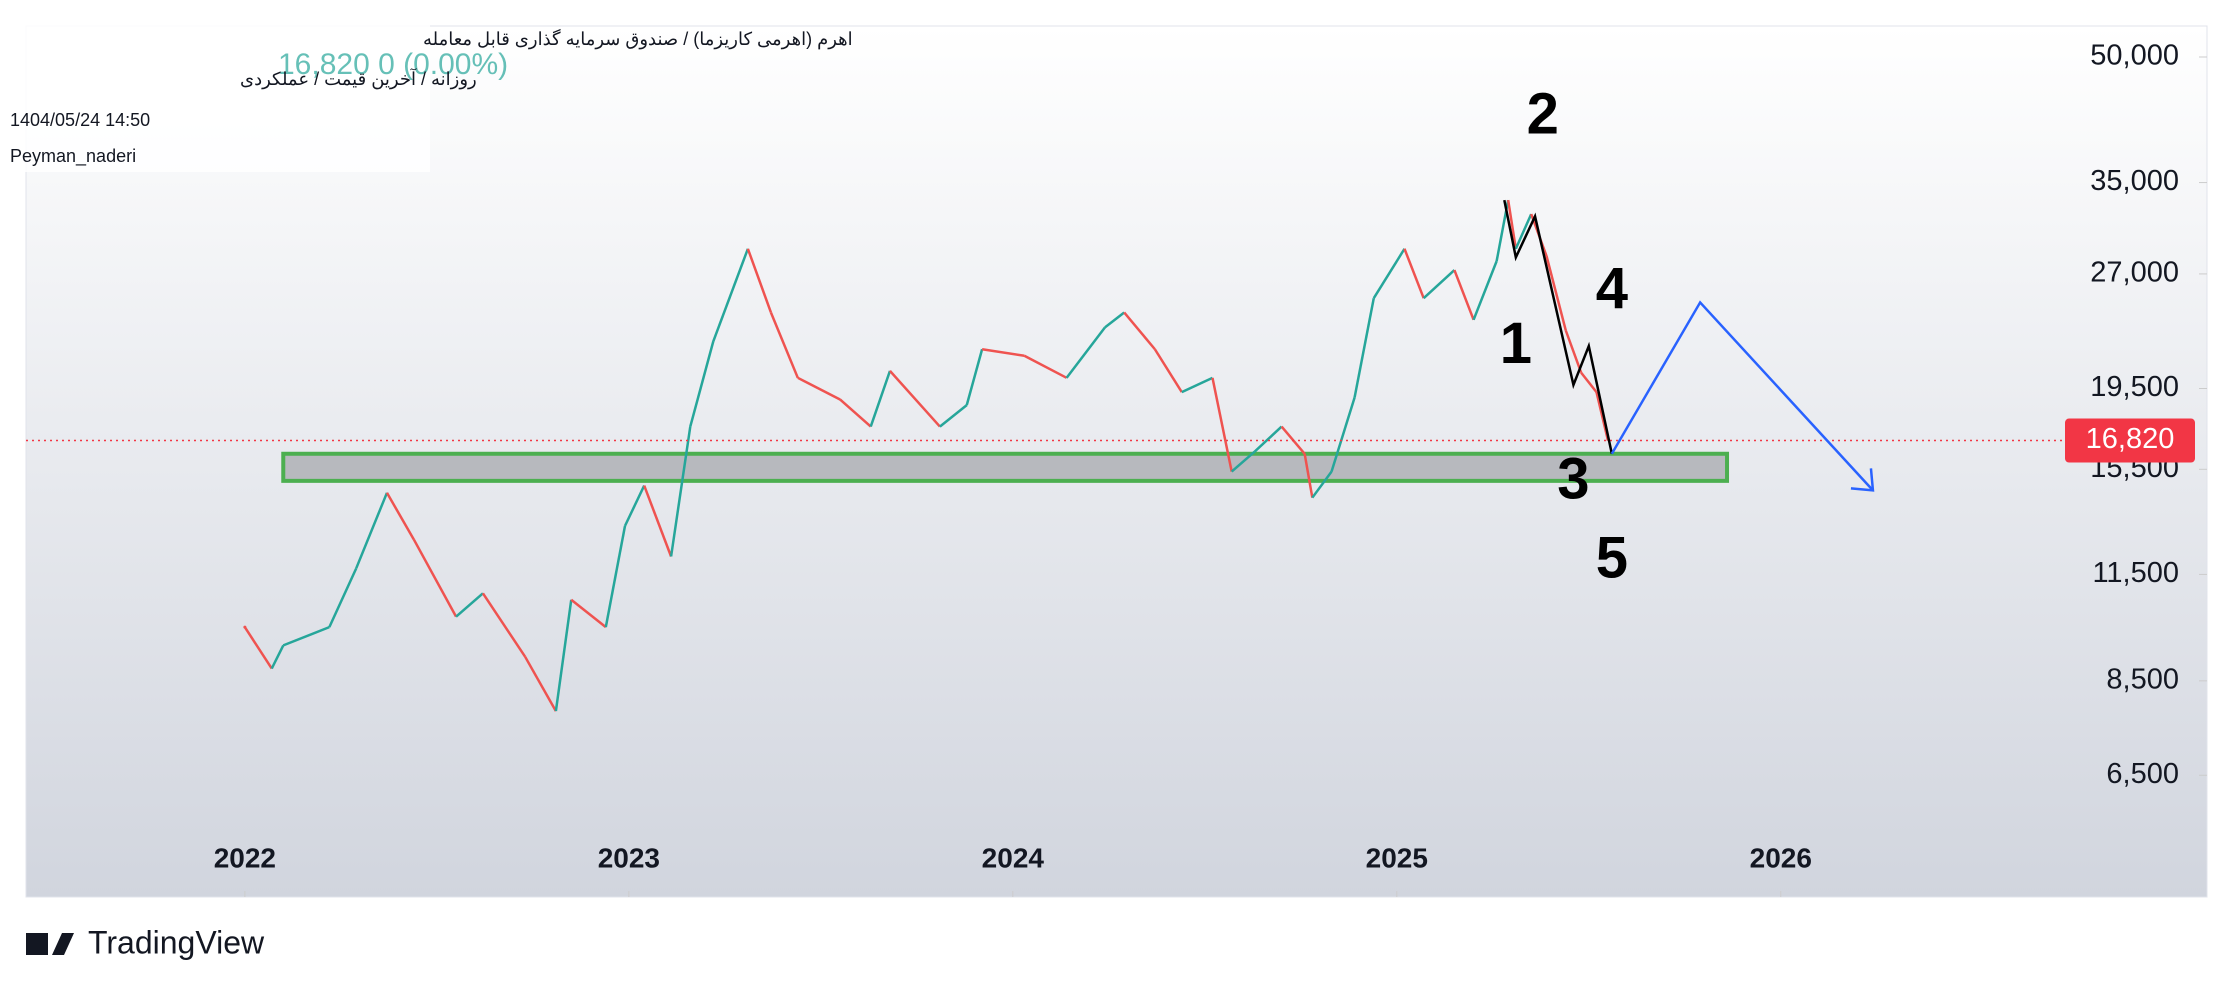 This screenshot has height=985, width=2222. Describe the element at coordinates (176, 942) in the screenshot. I see `brand: TradingView` at that location.